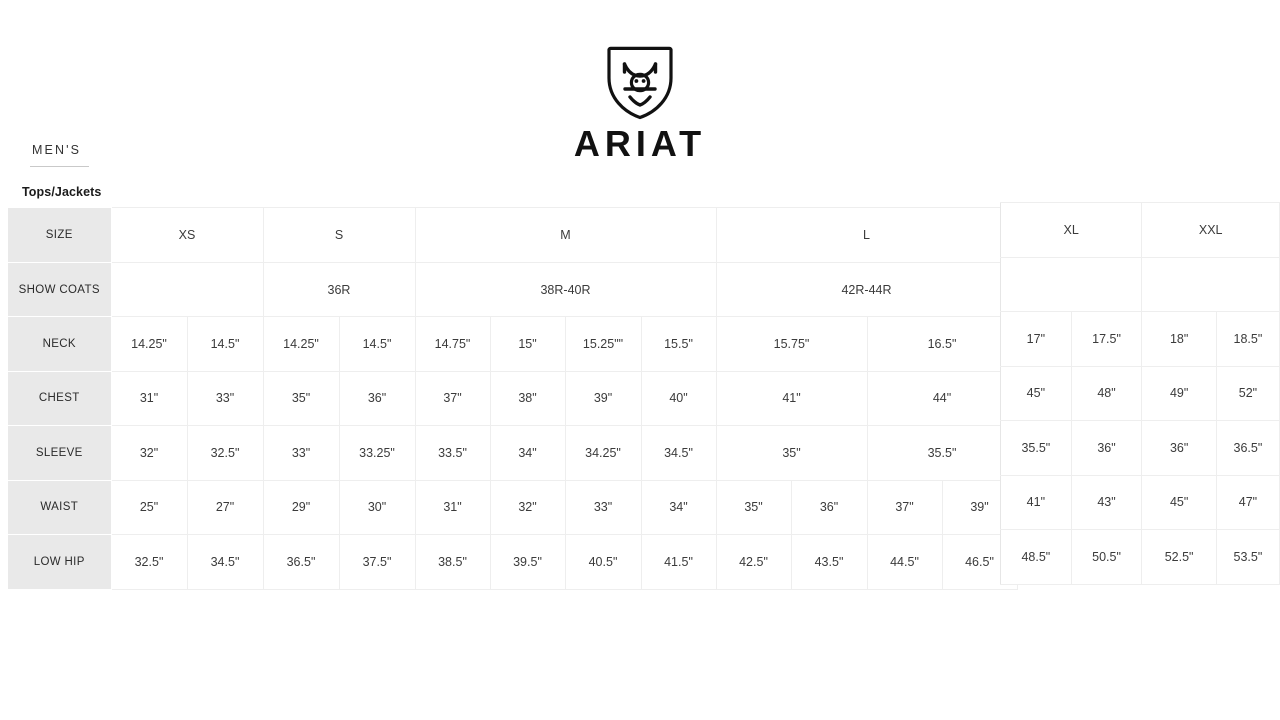 This screenshot has height=720, width=1280. I want to click on cell-show-coats-xxl, so click(1210, 284).